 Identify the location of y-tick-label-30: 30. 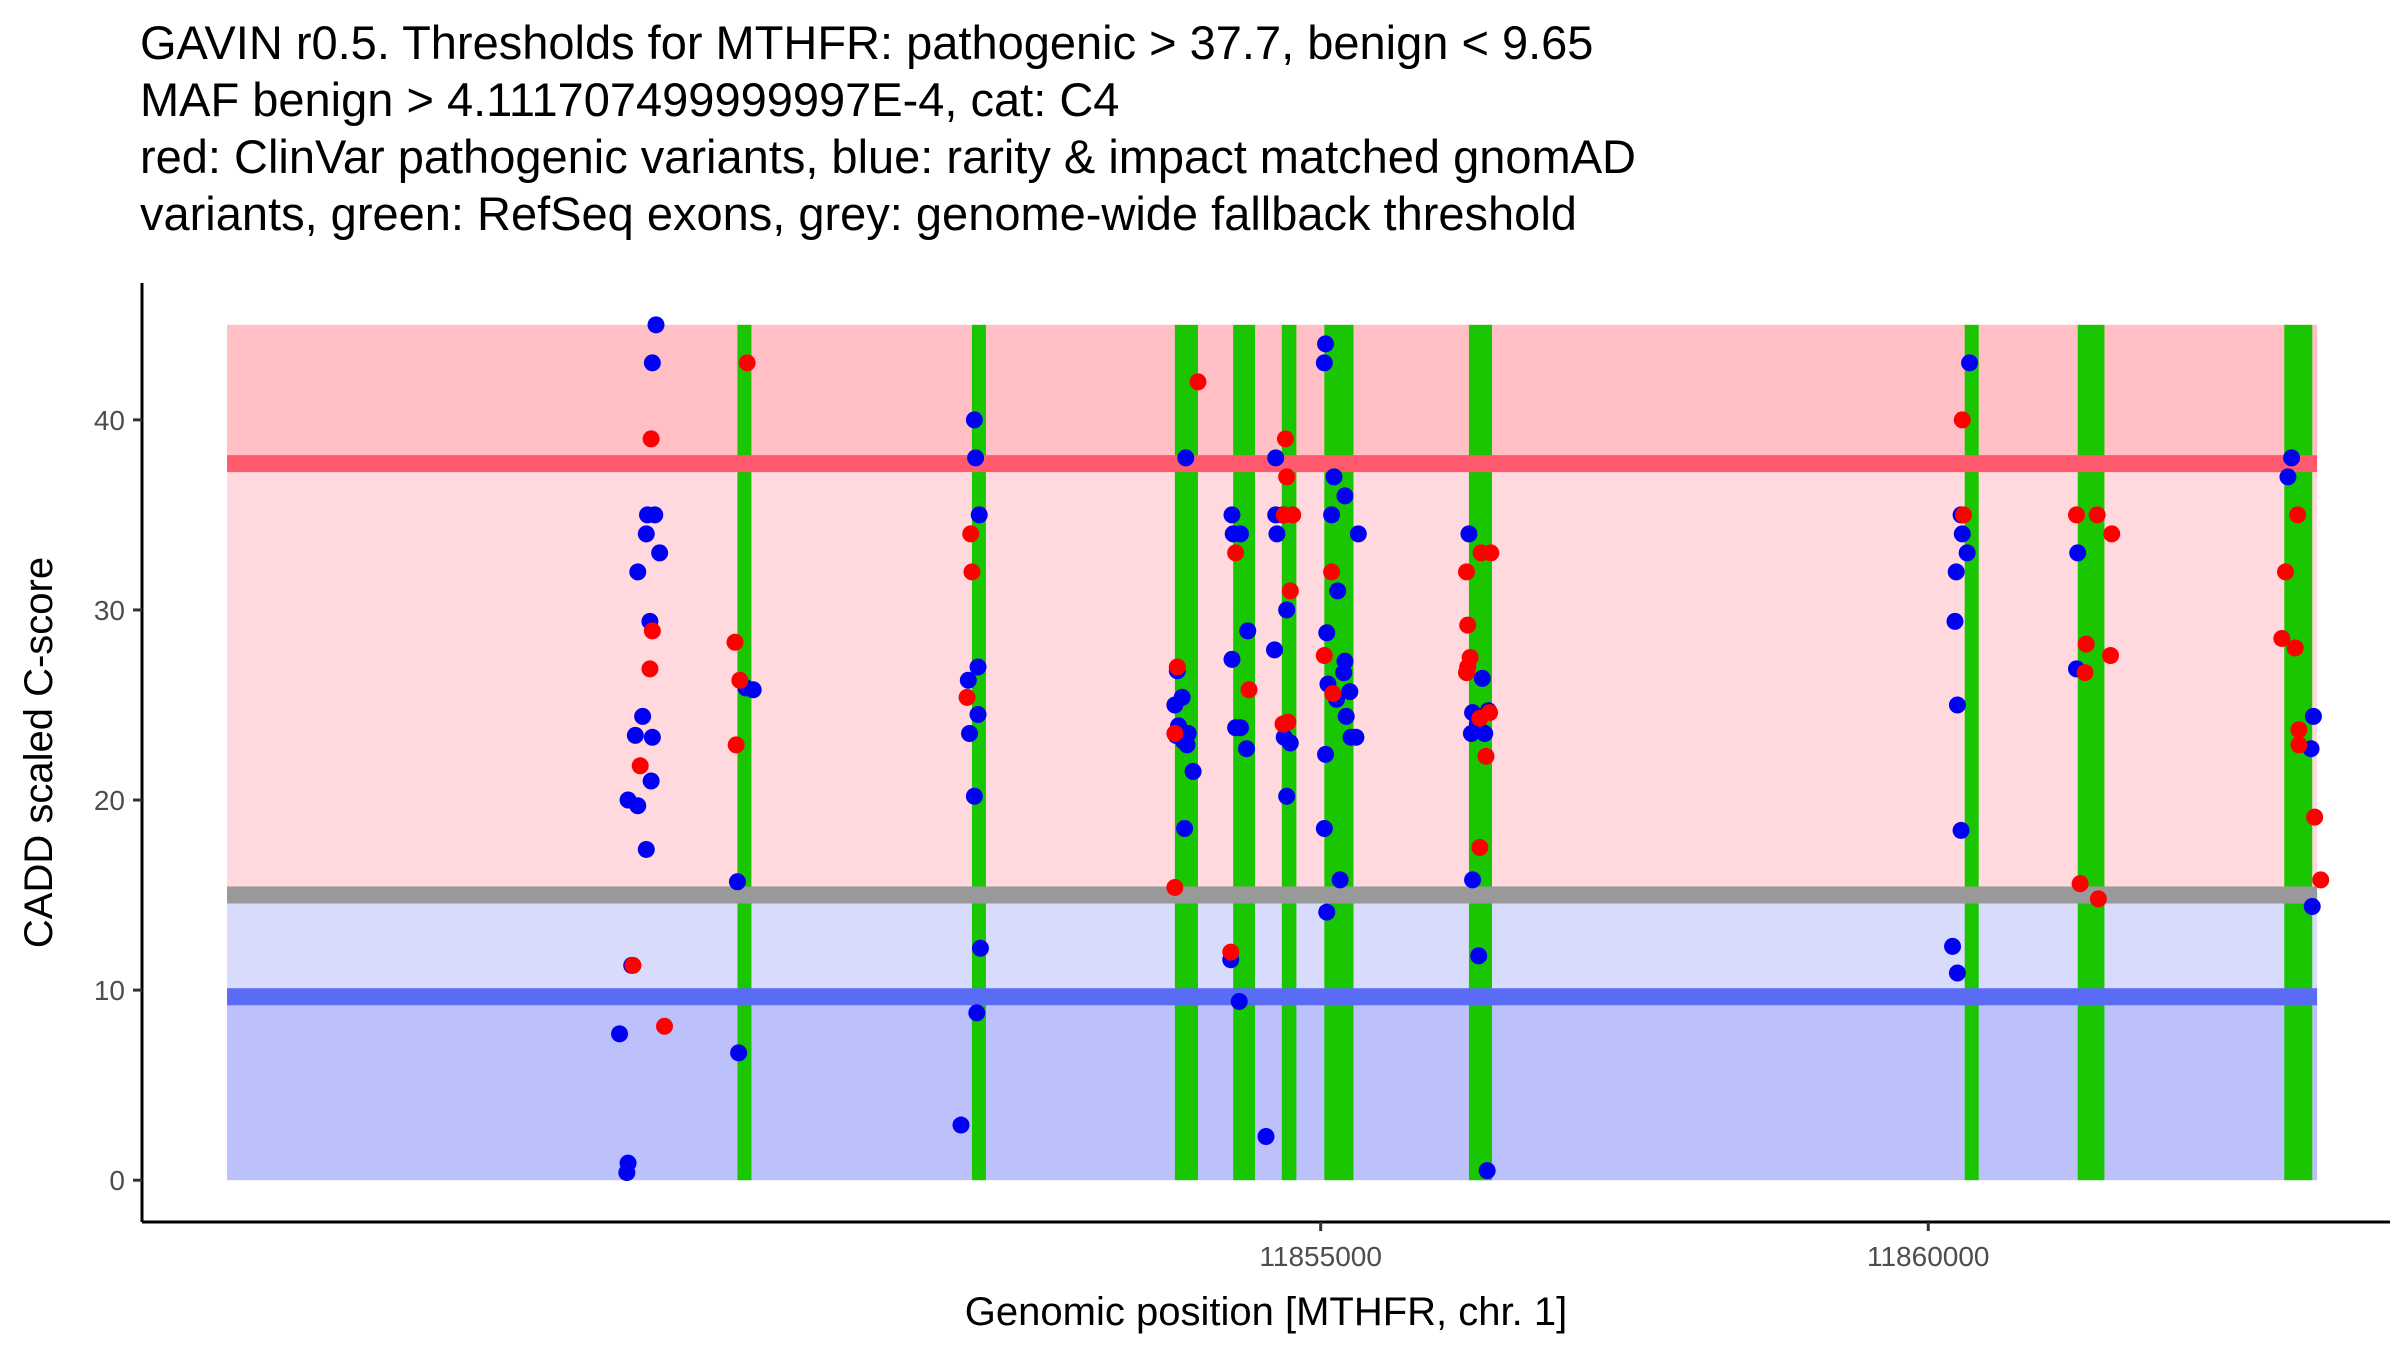
(109, 610).